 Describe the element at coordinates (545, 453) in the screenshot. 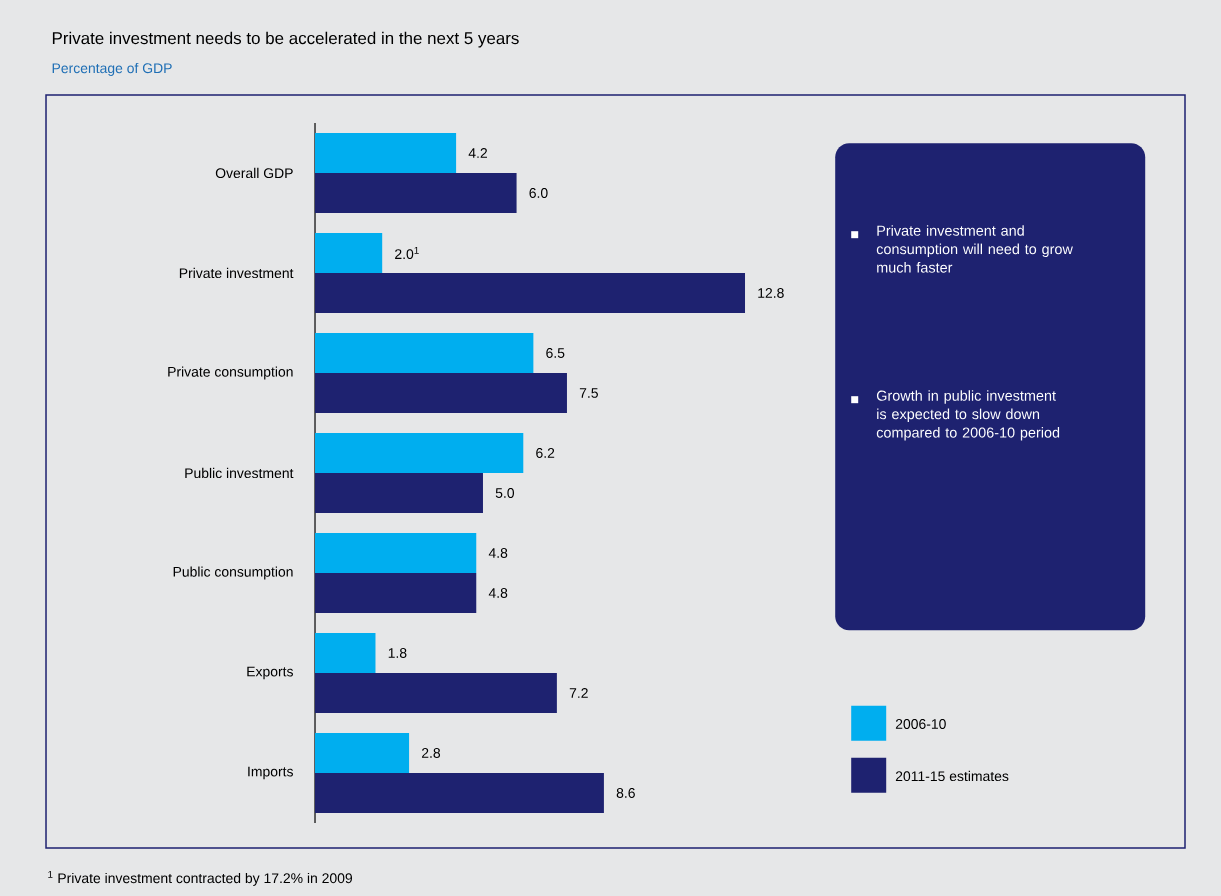

I see `data-label: 6.2` at that location.